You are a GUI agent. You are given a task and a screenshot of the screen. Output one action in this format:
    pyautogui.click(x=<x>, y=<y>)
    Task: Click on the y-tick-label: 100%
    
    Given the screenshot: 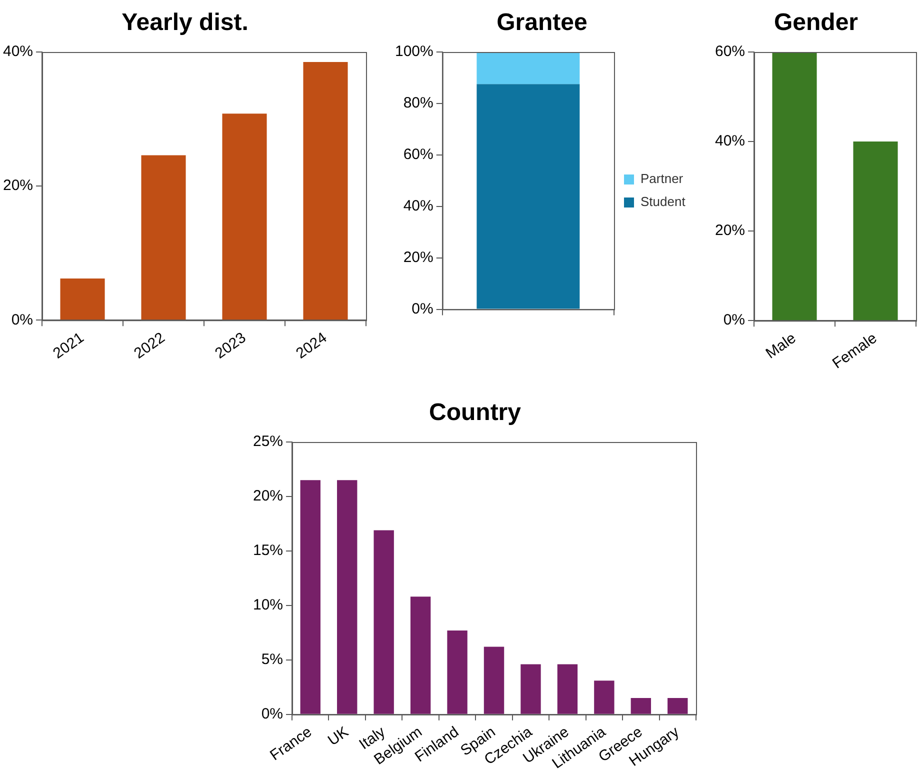 What is the action you would take?
    pyautogui.click(x=414, y=51)
    